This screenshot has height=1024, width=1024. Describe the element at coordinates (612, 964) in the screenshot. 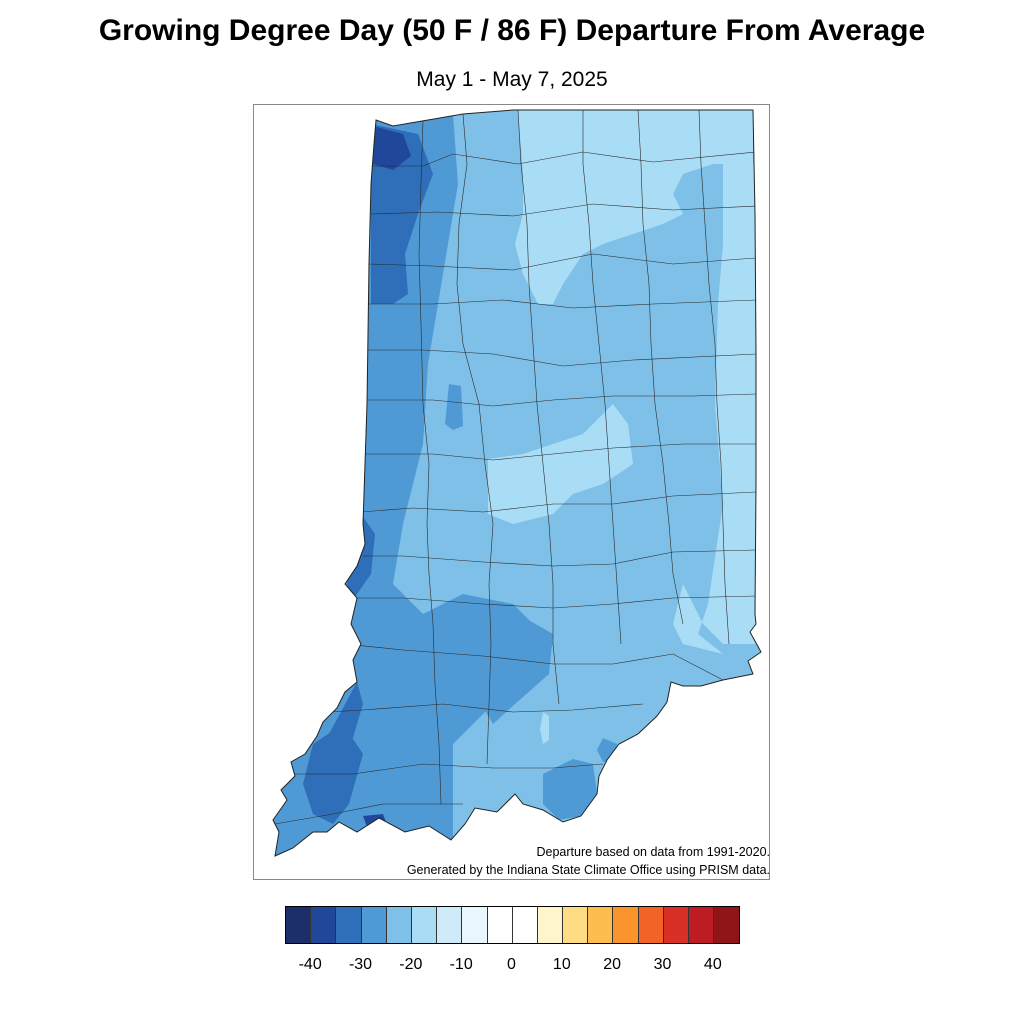

I see `legend-tick-label: 20` at that location.